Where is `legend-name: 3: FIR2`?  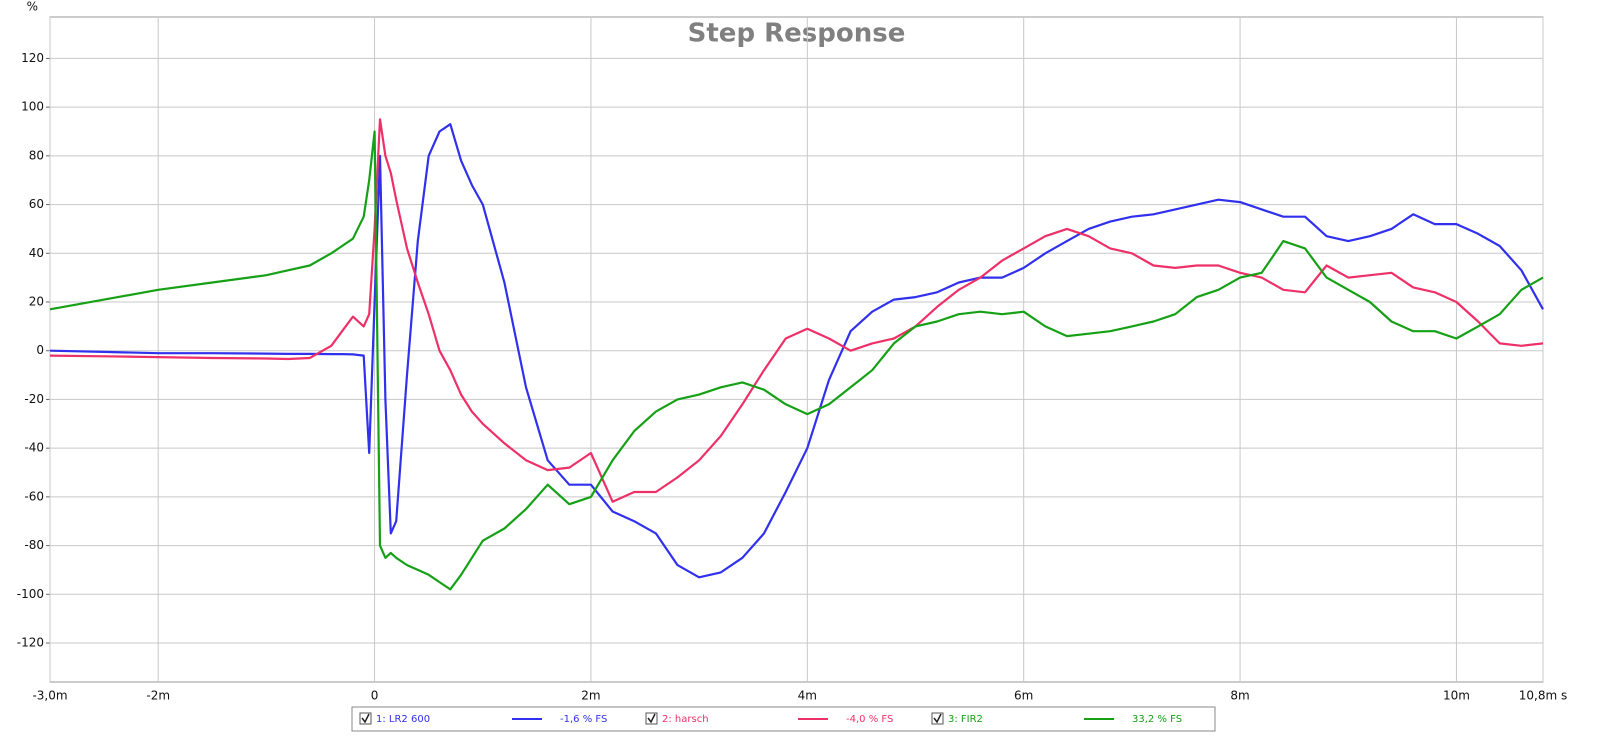 legend-name: 3: FIR2 is located at coordinates (965, 719).